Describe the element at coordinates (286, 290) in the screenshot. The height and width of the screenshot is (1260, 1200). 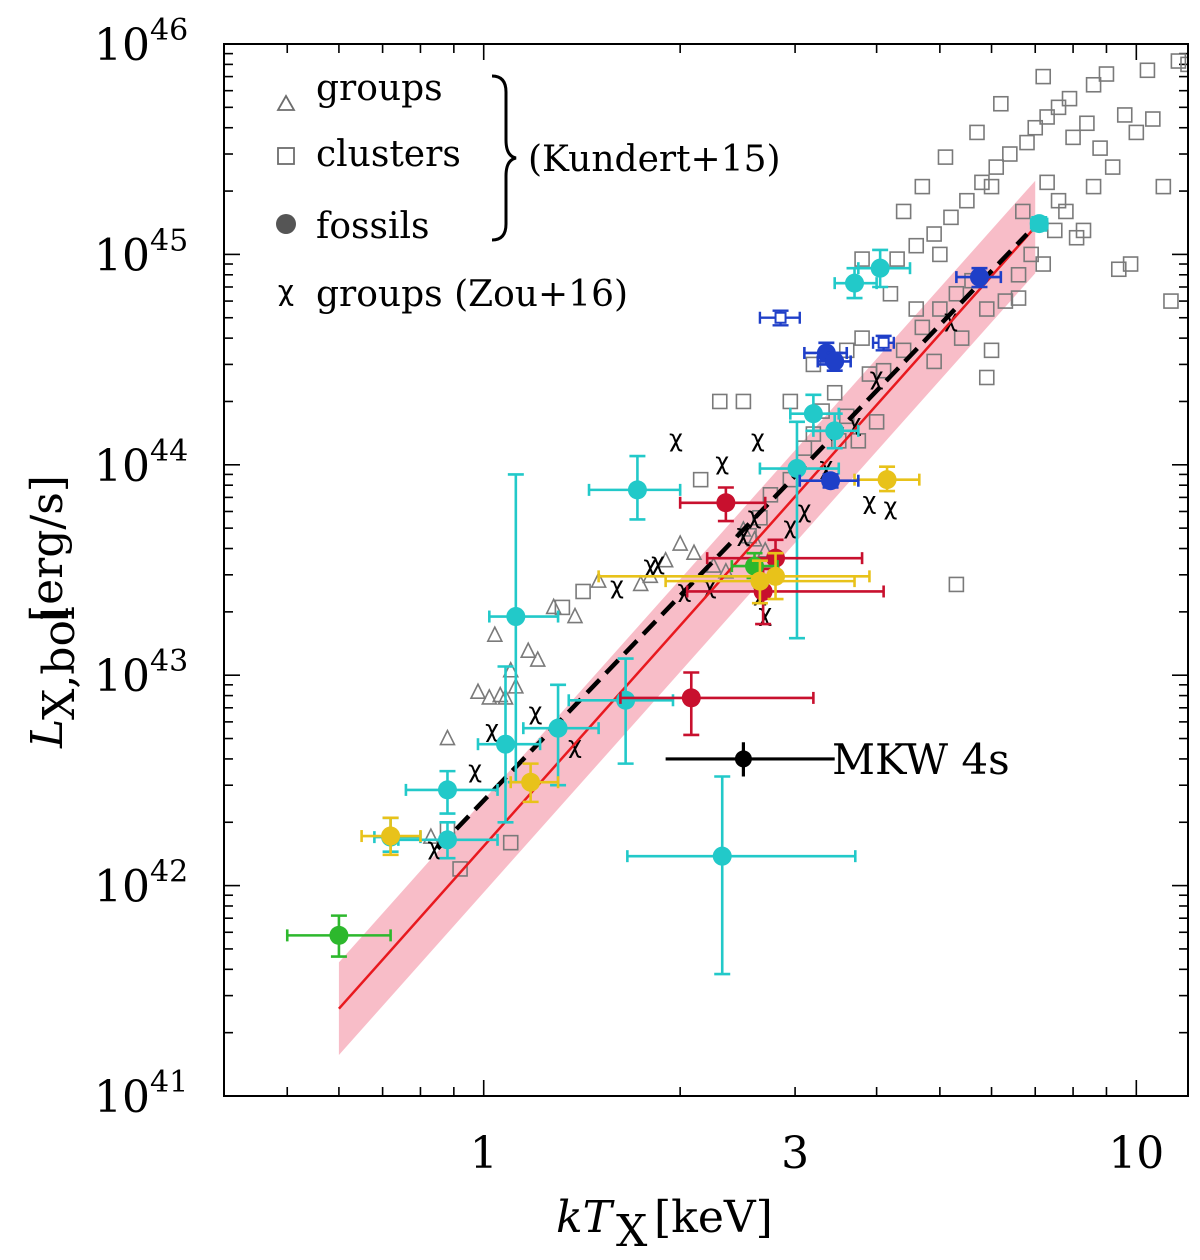
I see `legend-cross-icon: χ` at that location.